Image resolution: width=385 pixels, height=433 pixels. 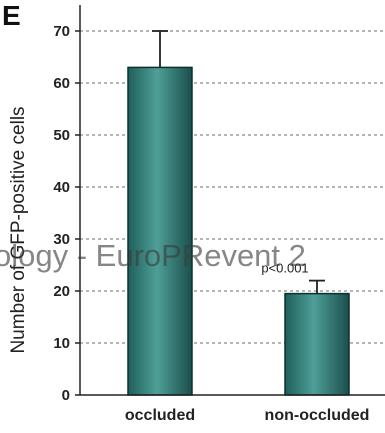 What do you see at coordinates (160, 415) in the screenshot?
I see `x-tick-label: occluded` at bounding box center [160, 415].